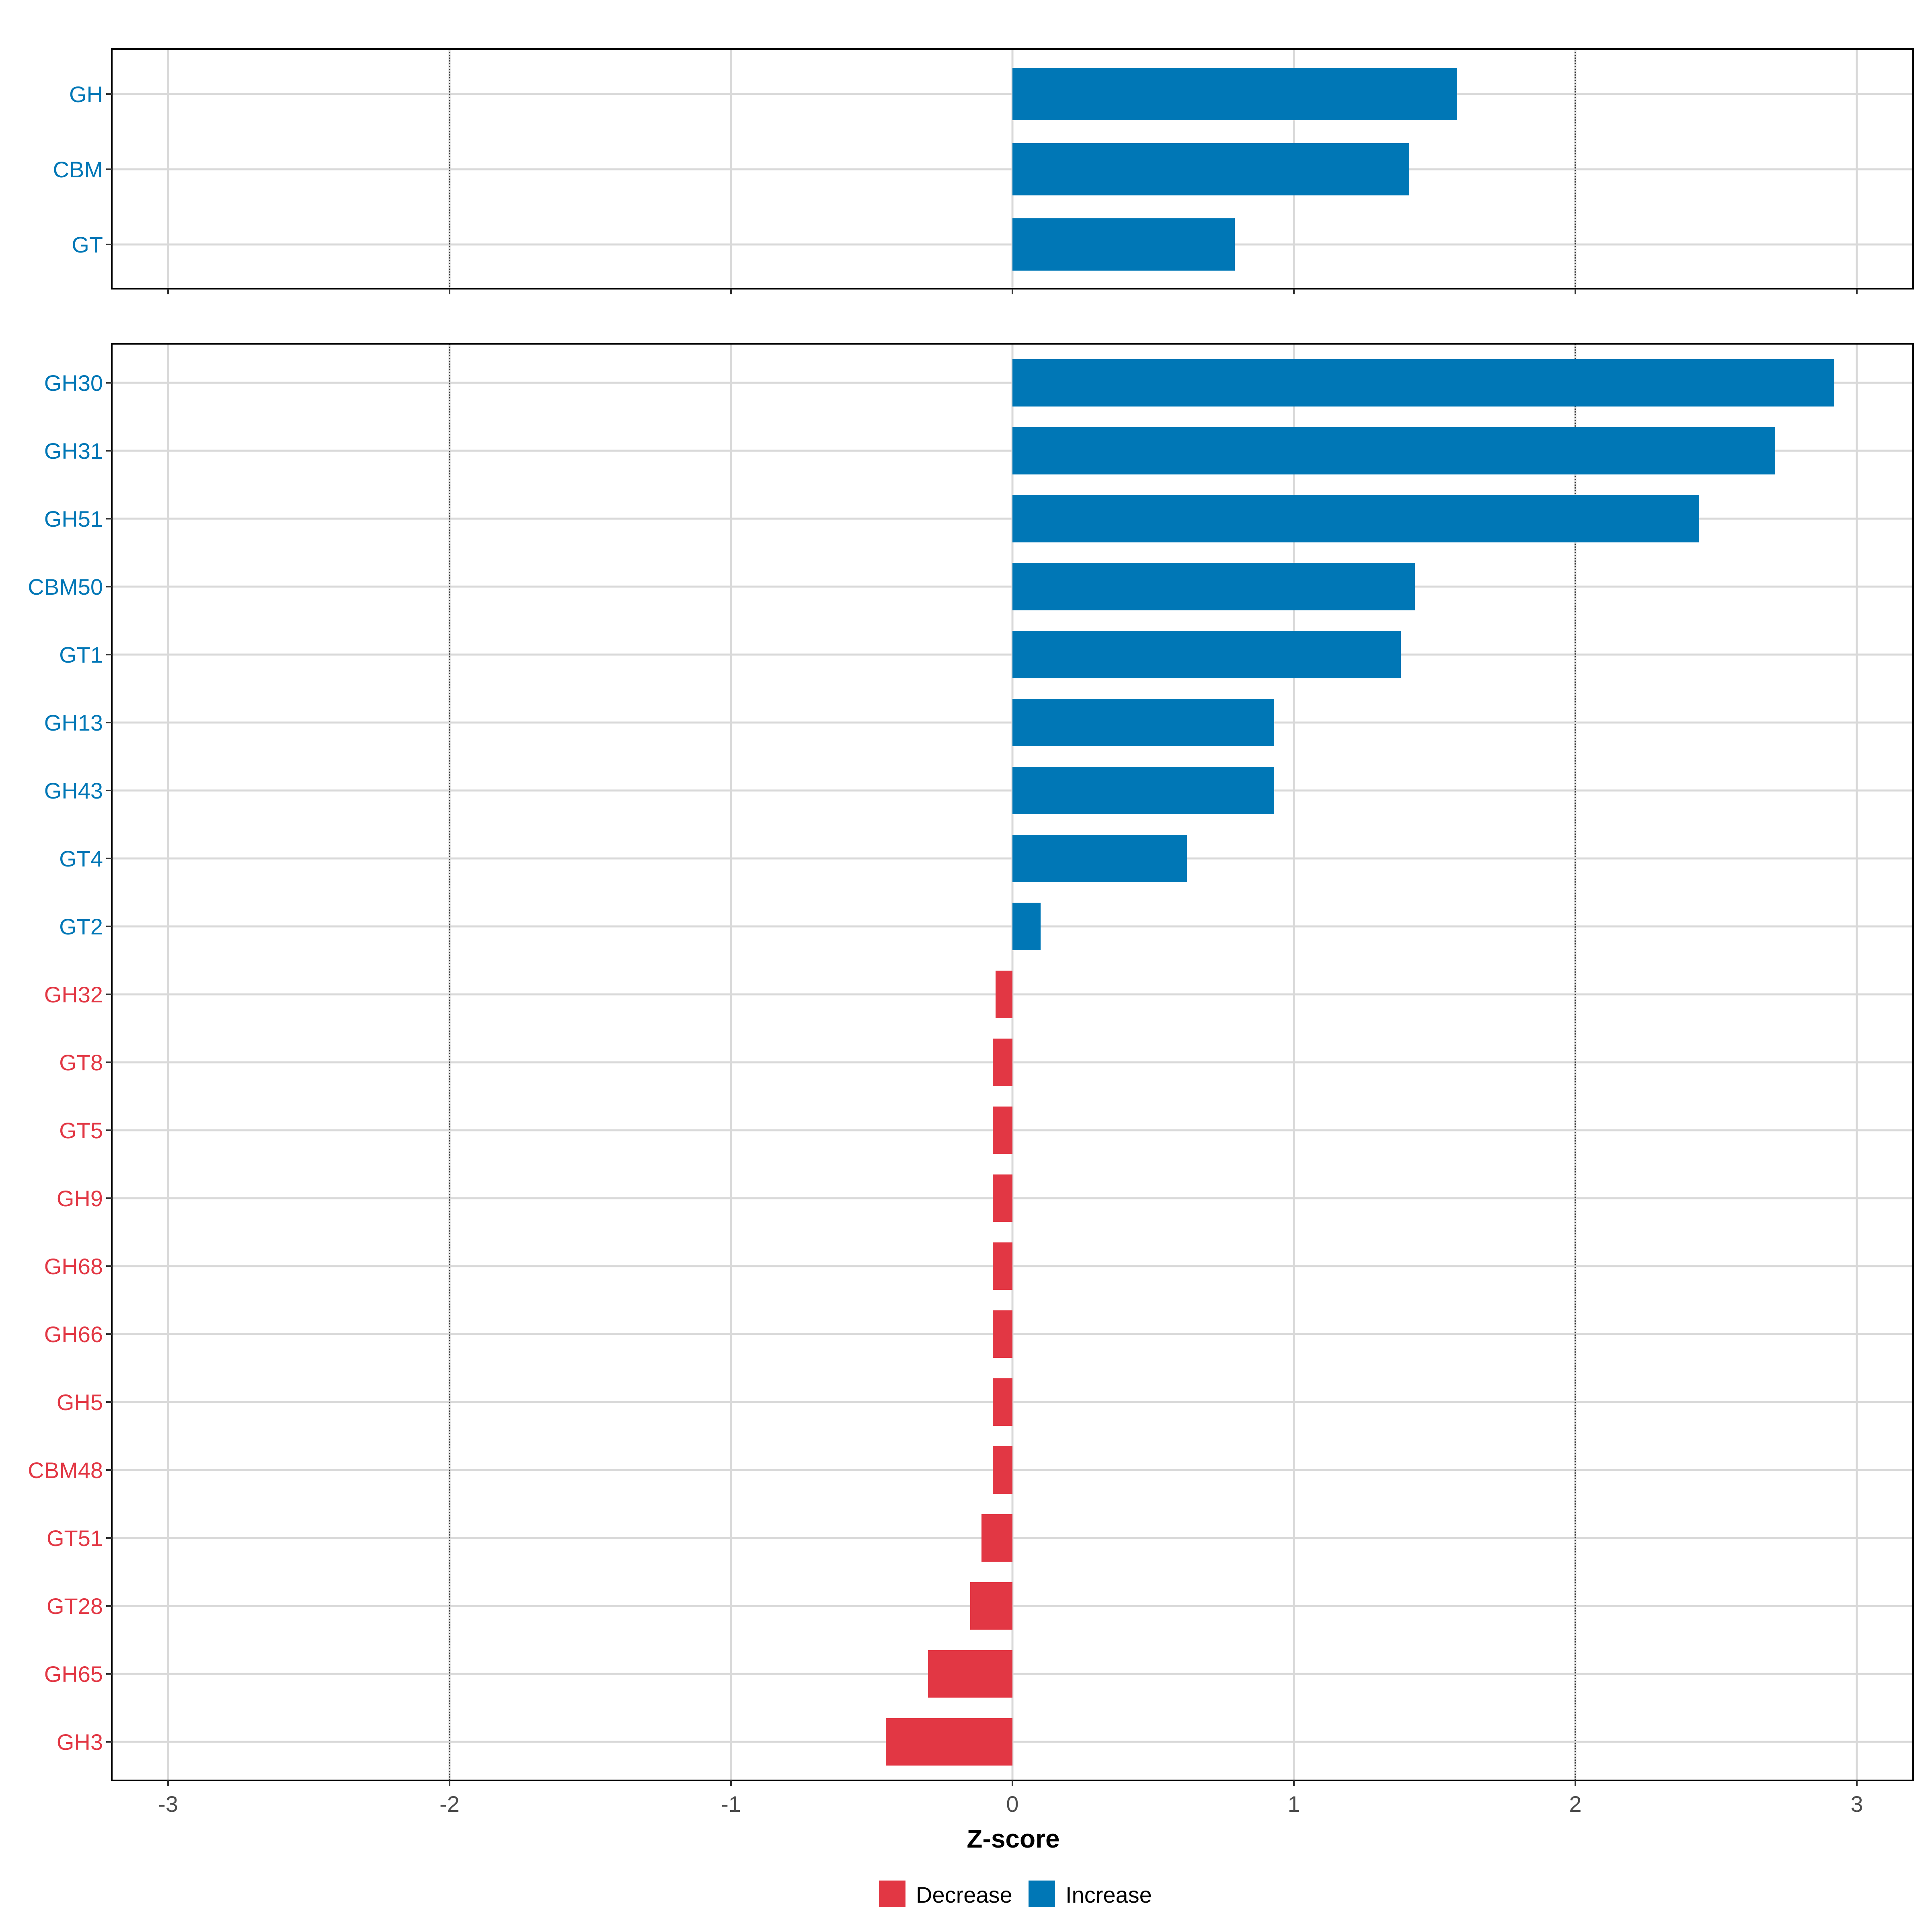 Image resolution: width=1930 pixels, height=1932 pixels. Describe the element at coordinates (1293, 1804) in the screenshot. I see `x-tick-label: 1` at that location.